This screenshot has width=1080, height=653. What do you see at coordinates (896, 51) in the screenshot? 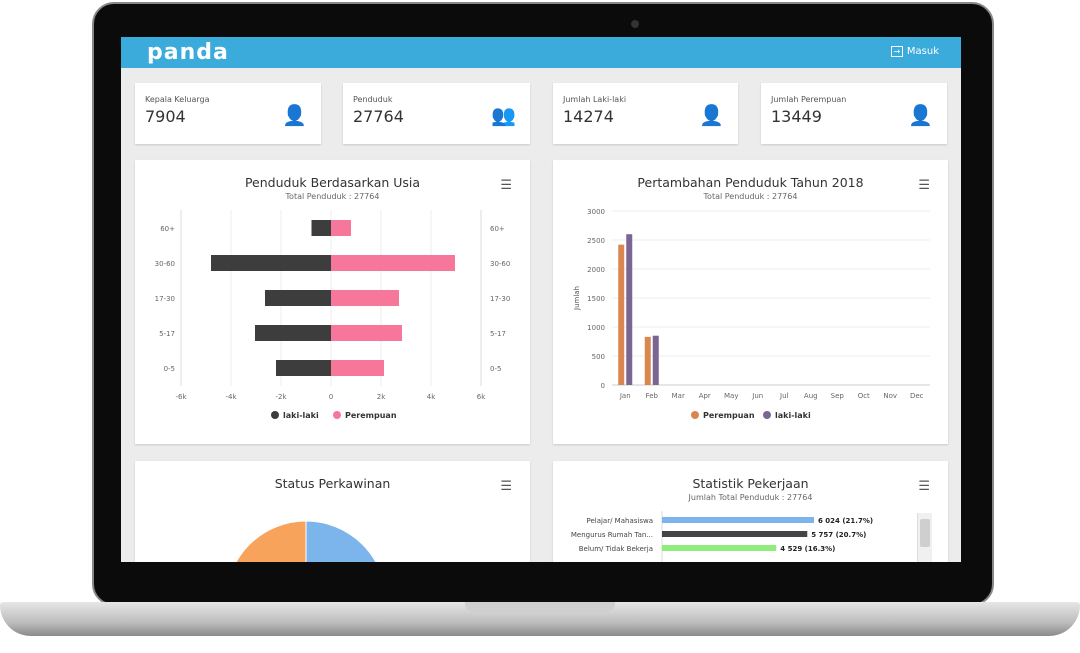
I see `login-icon: →` at bounding box center [896, 51].